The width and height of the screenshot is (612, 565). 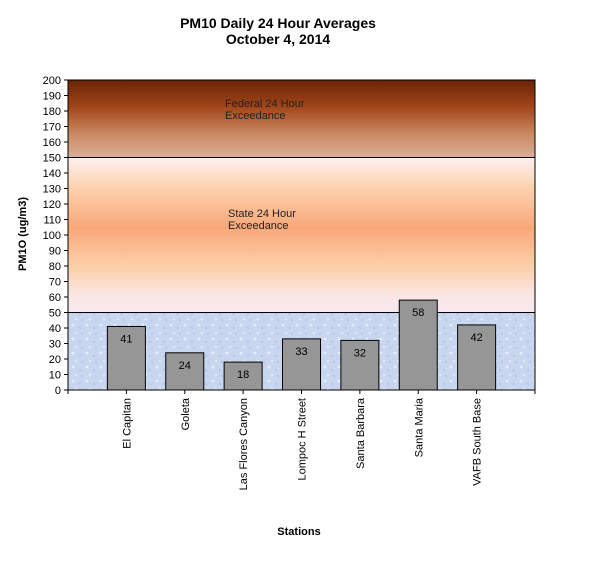 What do you see at coordinates (262, 214) in the screenshot?
I see `band-label-state-0: State 24 Hour` at bounding box center [262, 214].